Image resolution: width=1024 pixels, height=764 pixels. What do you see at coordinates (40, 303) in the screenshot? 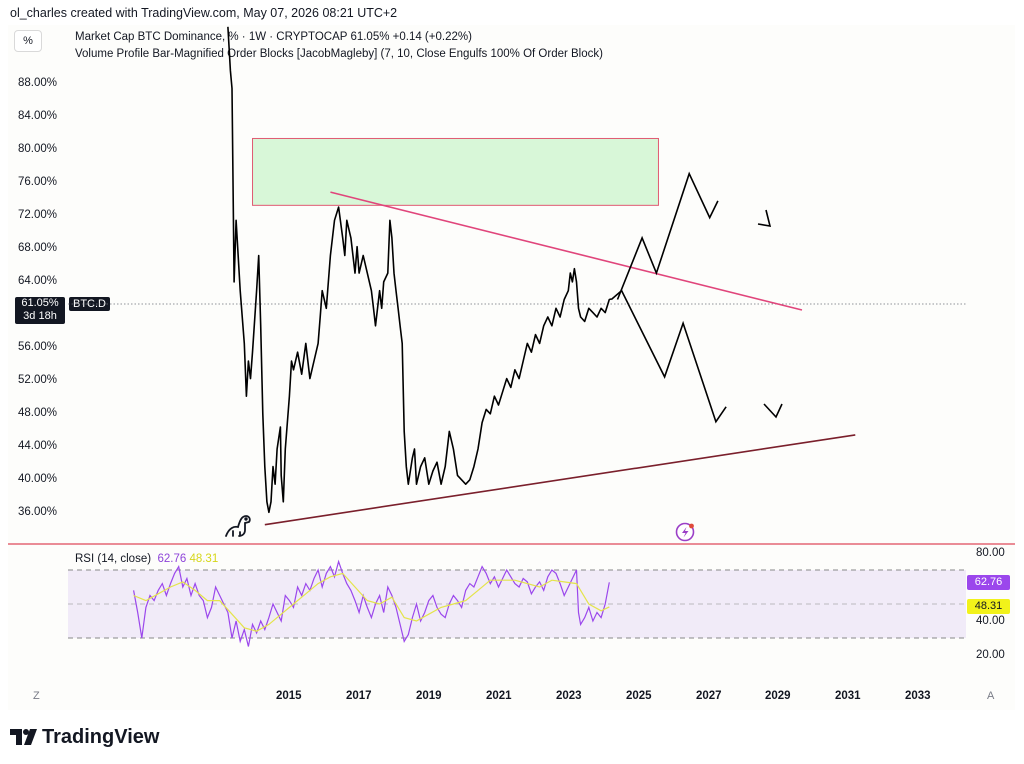
I see `last-price-value: 61.05%` at bounding box center [40, 303].